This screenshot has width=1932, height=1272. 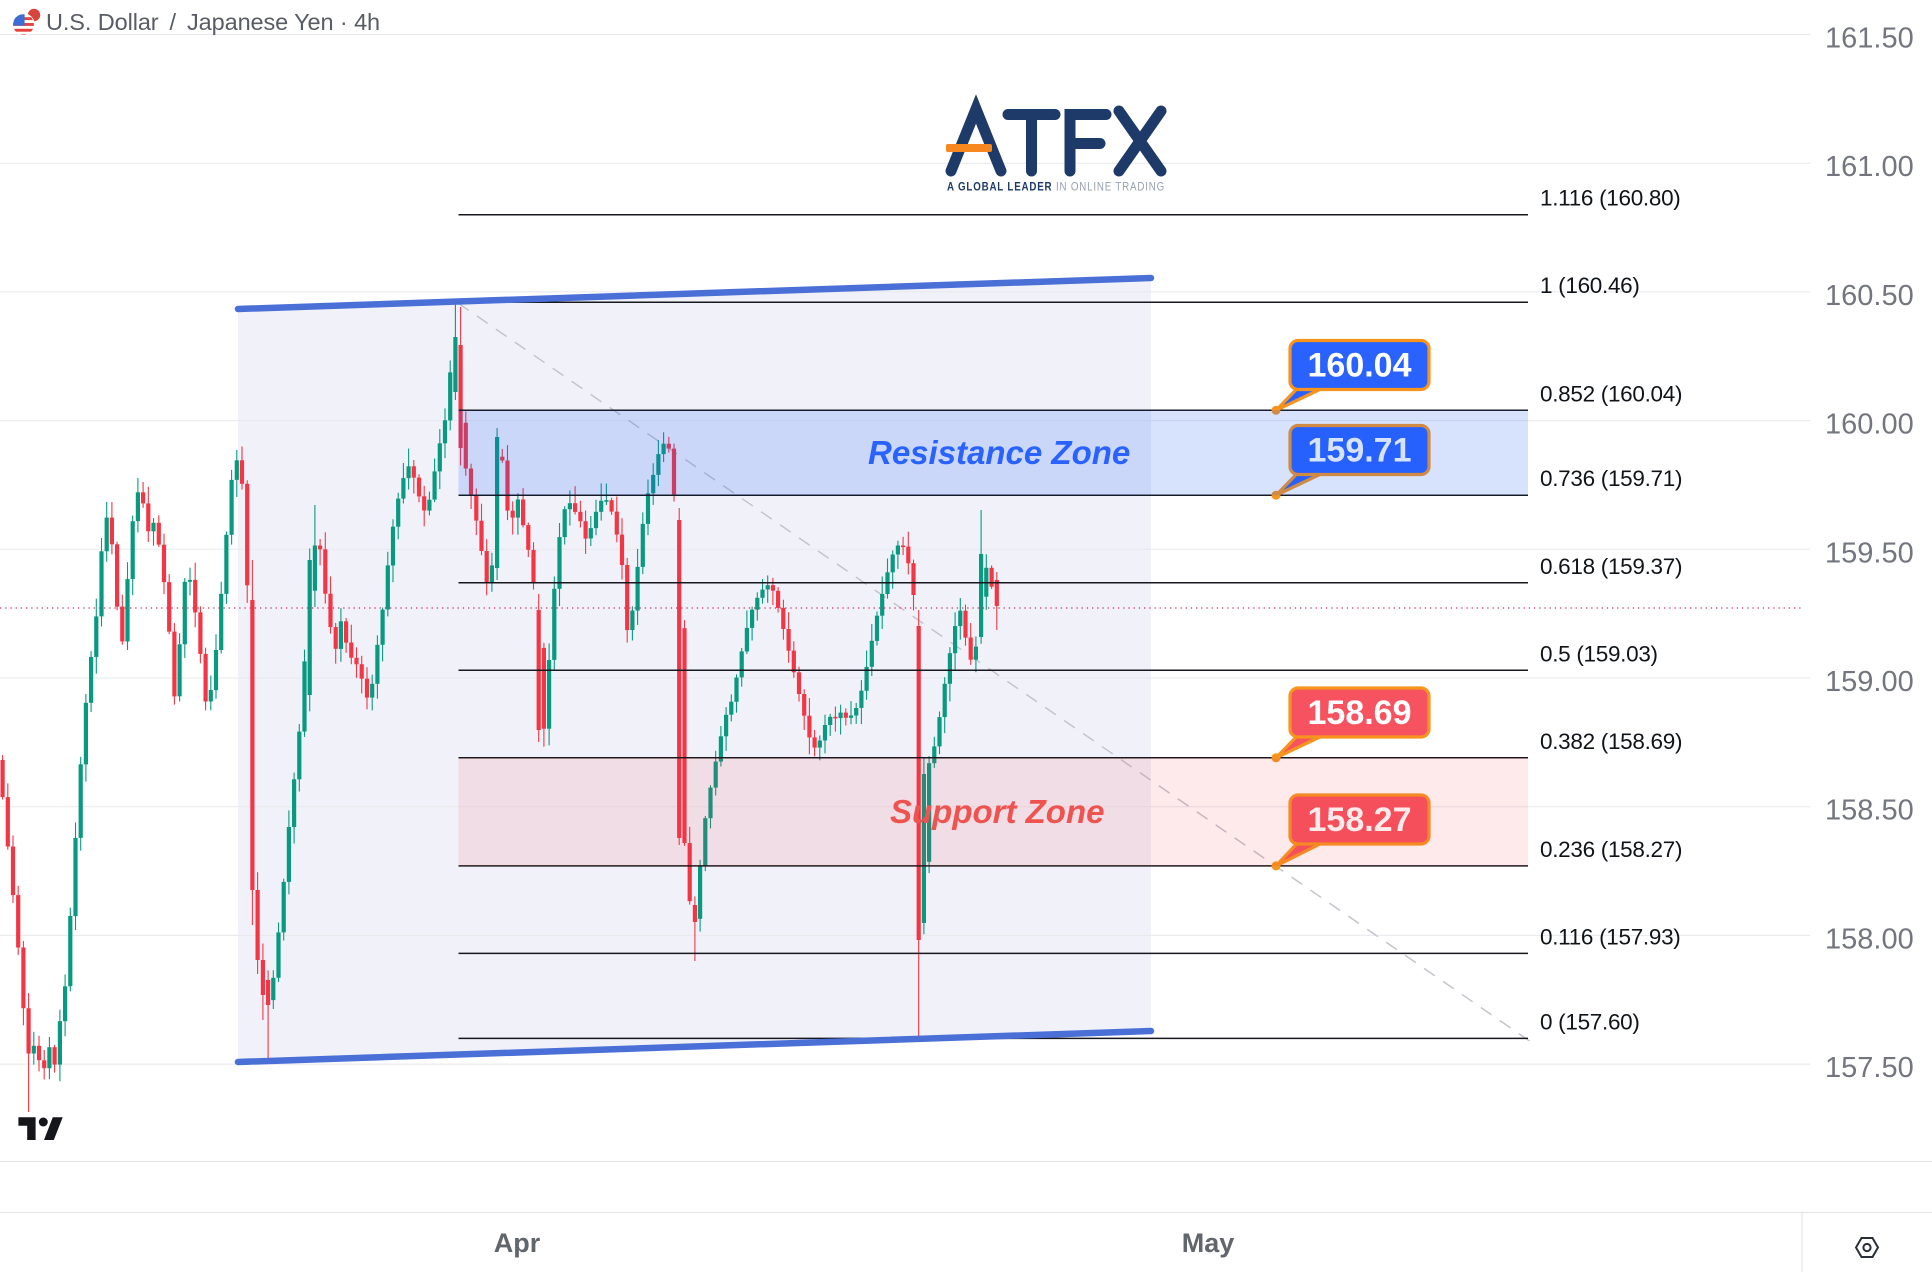 I want to click on svg-text: Resistance Zone, so click(x=999, y=452).